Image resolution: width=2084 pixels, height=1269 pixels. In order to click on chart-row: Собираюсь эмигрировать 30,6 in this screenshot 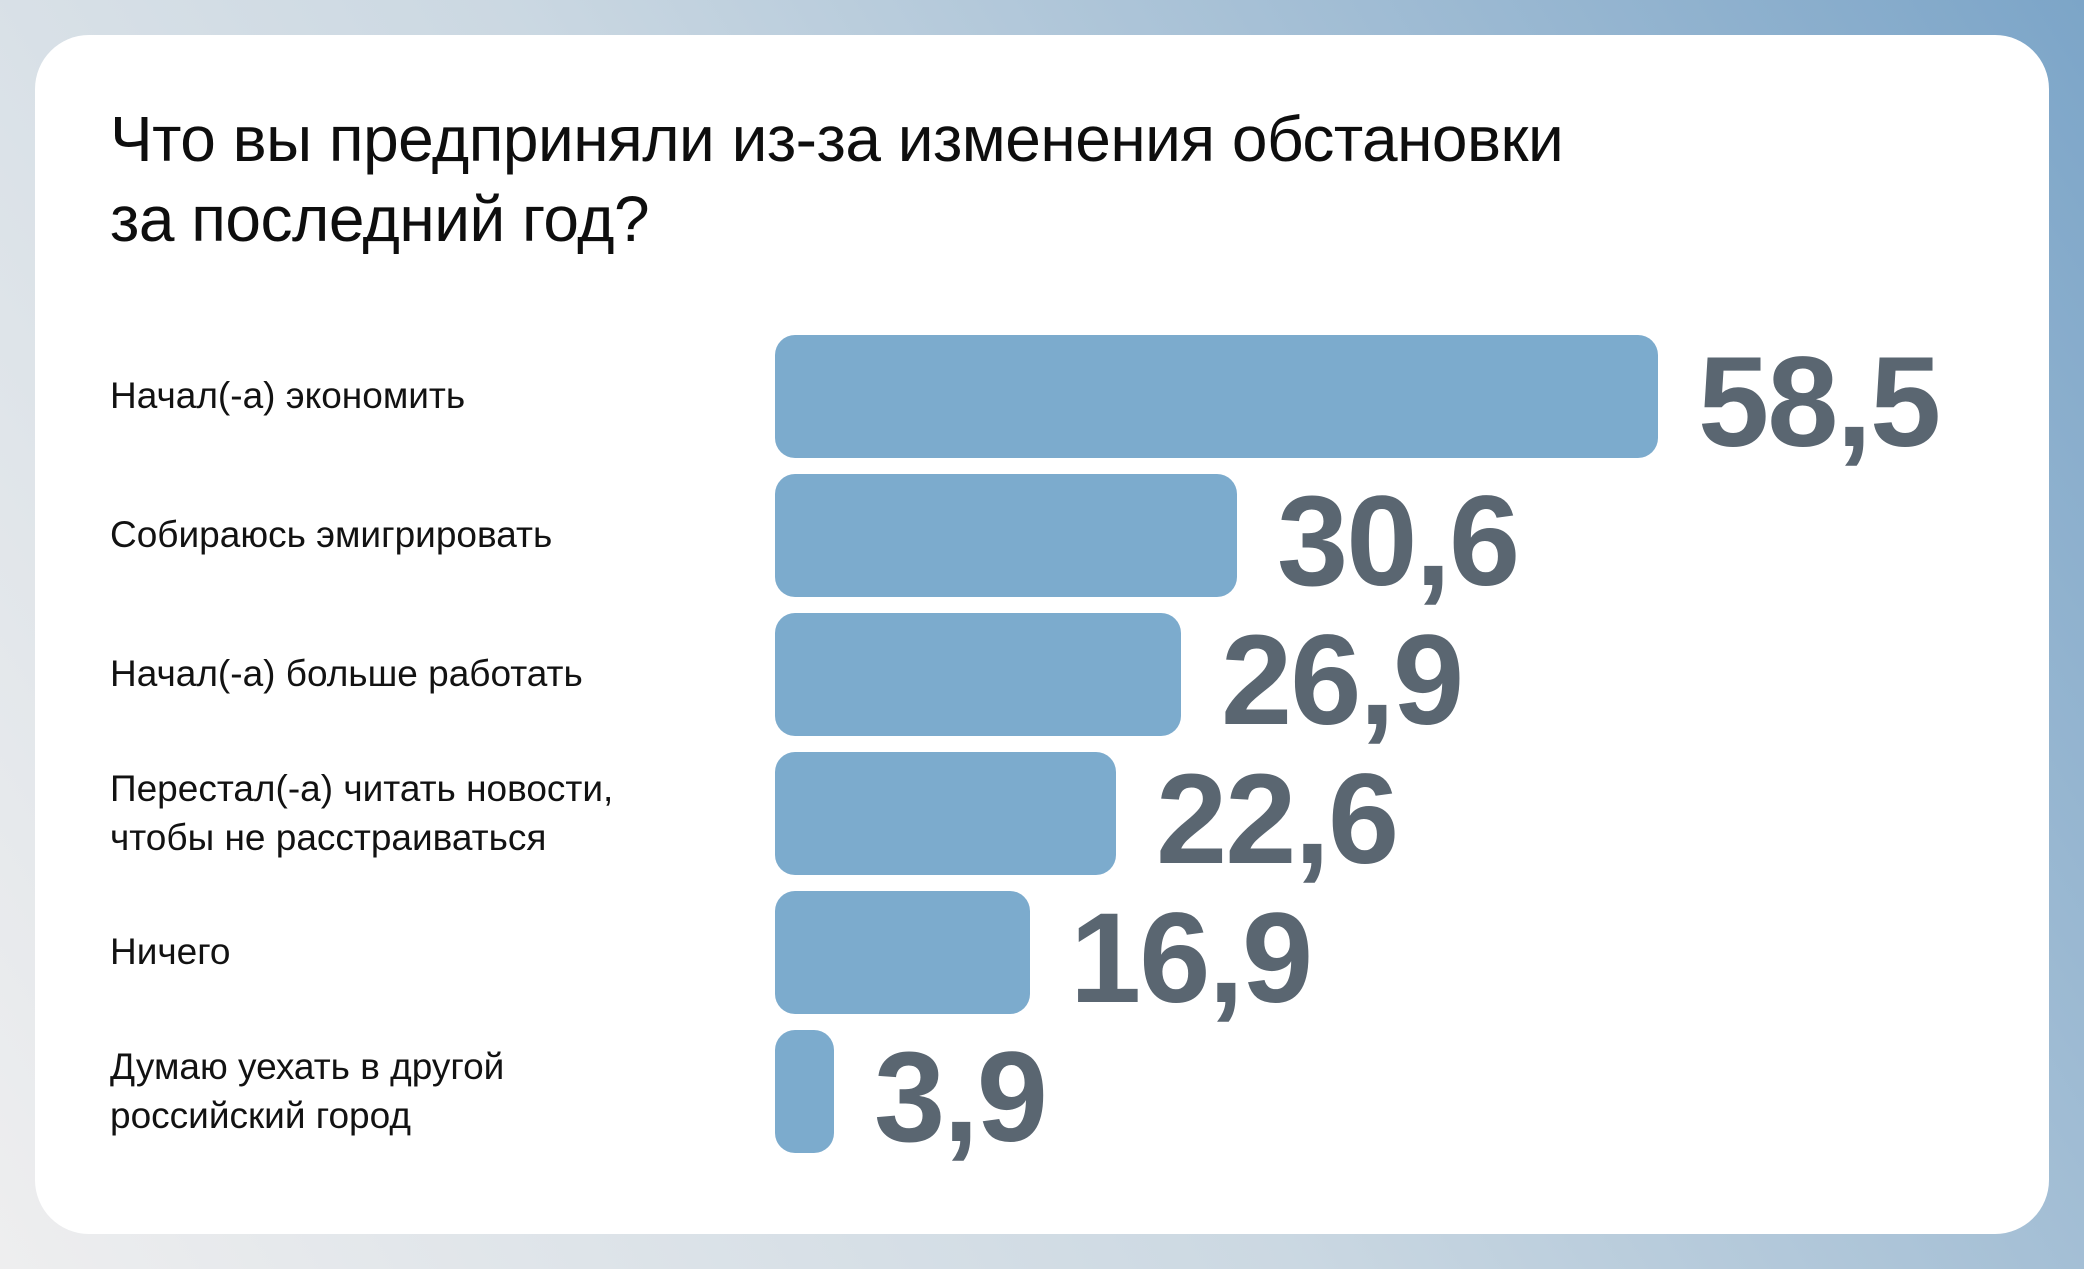, I will do `click(1044, 539)`.